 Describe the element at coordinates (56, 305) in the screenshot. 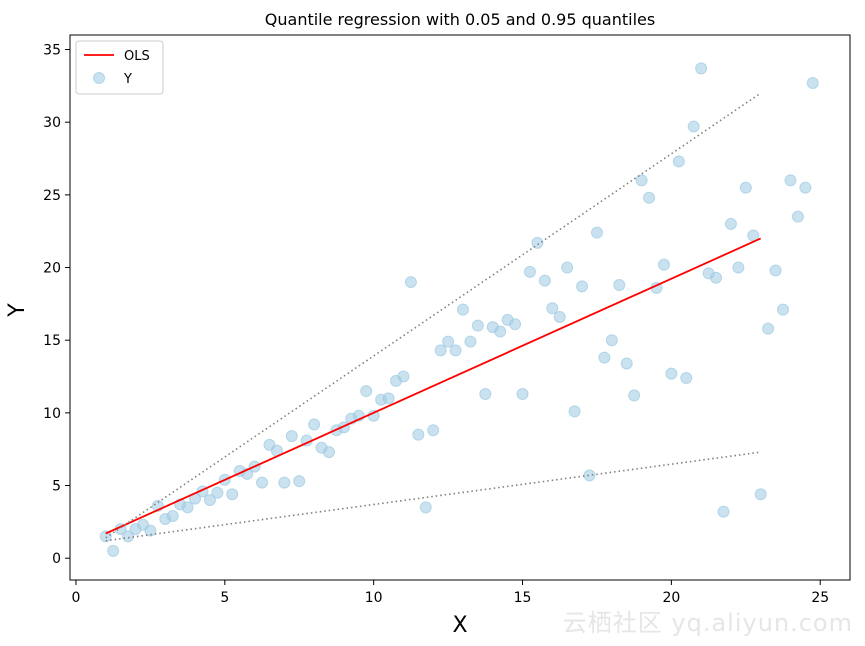

I see `y-axis: 0 5 10 15 20 25 30 35` at that location.